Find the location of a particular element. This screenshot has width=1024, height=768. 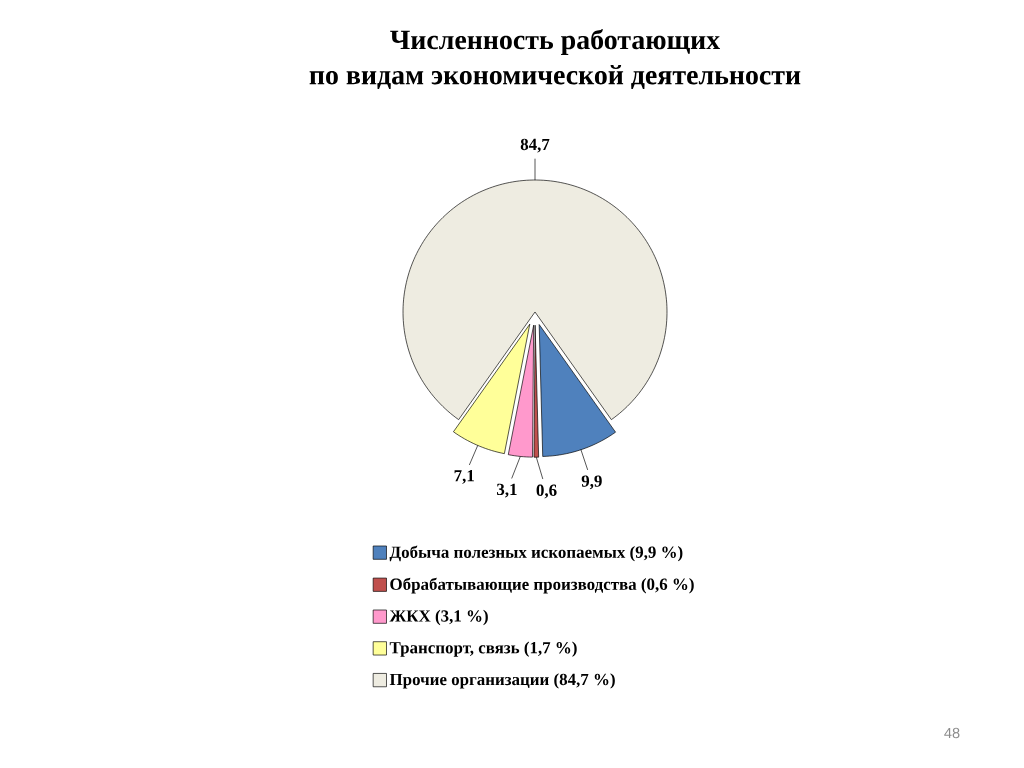

chart-title: Численность работающих is located at coordinates (555, 42).